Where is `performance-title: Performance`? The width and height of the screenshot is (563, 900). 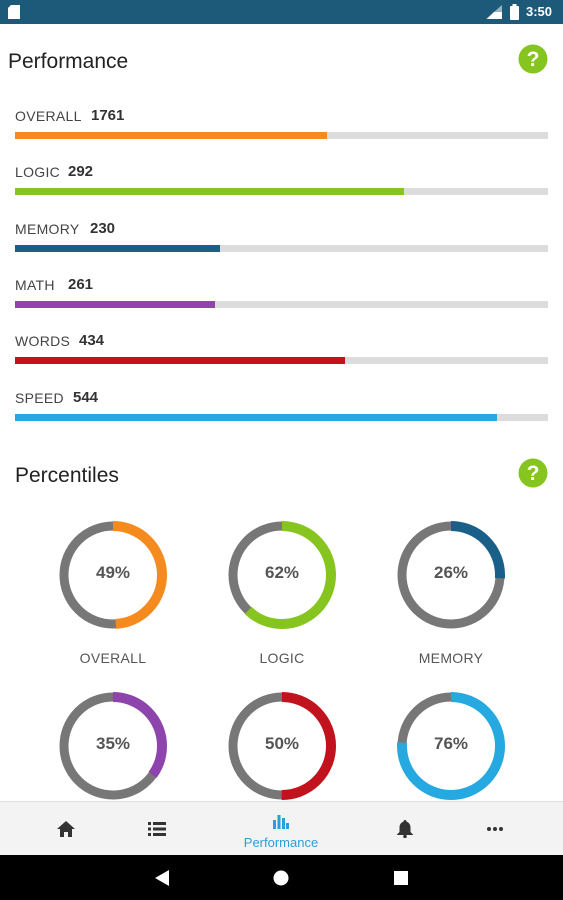 performance-title: Performance is located at coordinates (68, 61).